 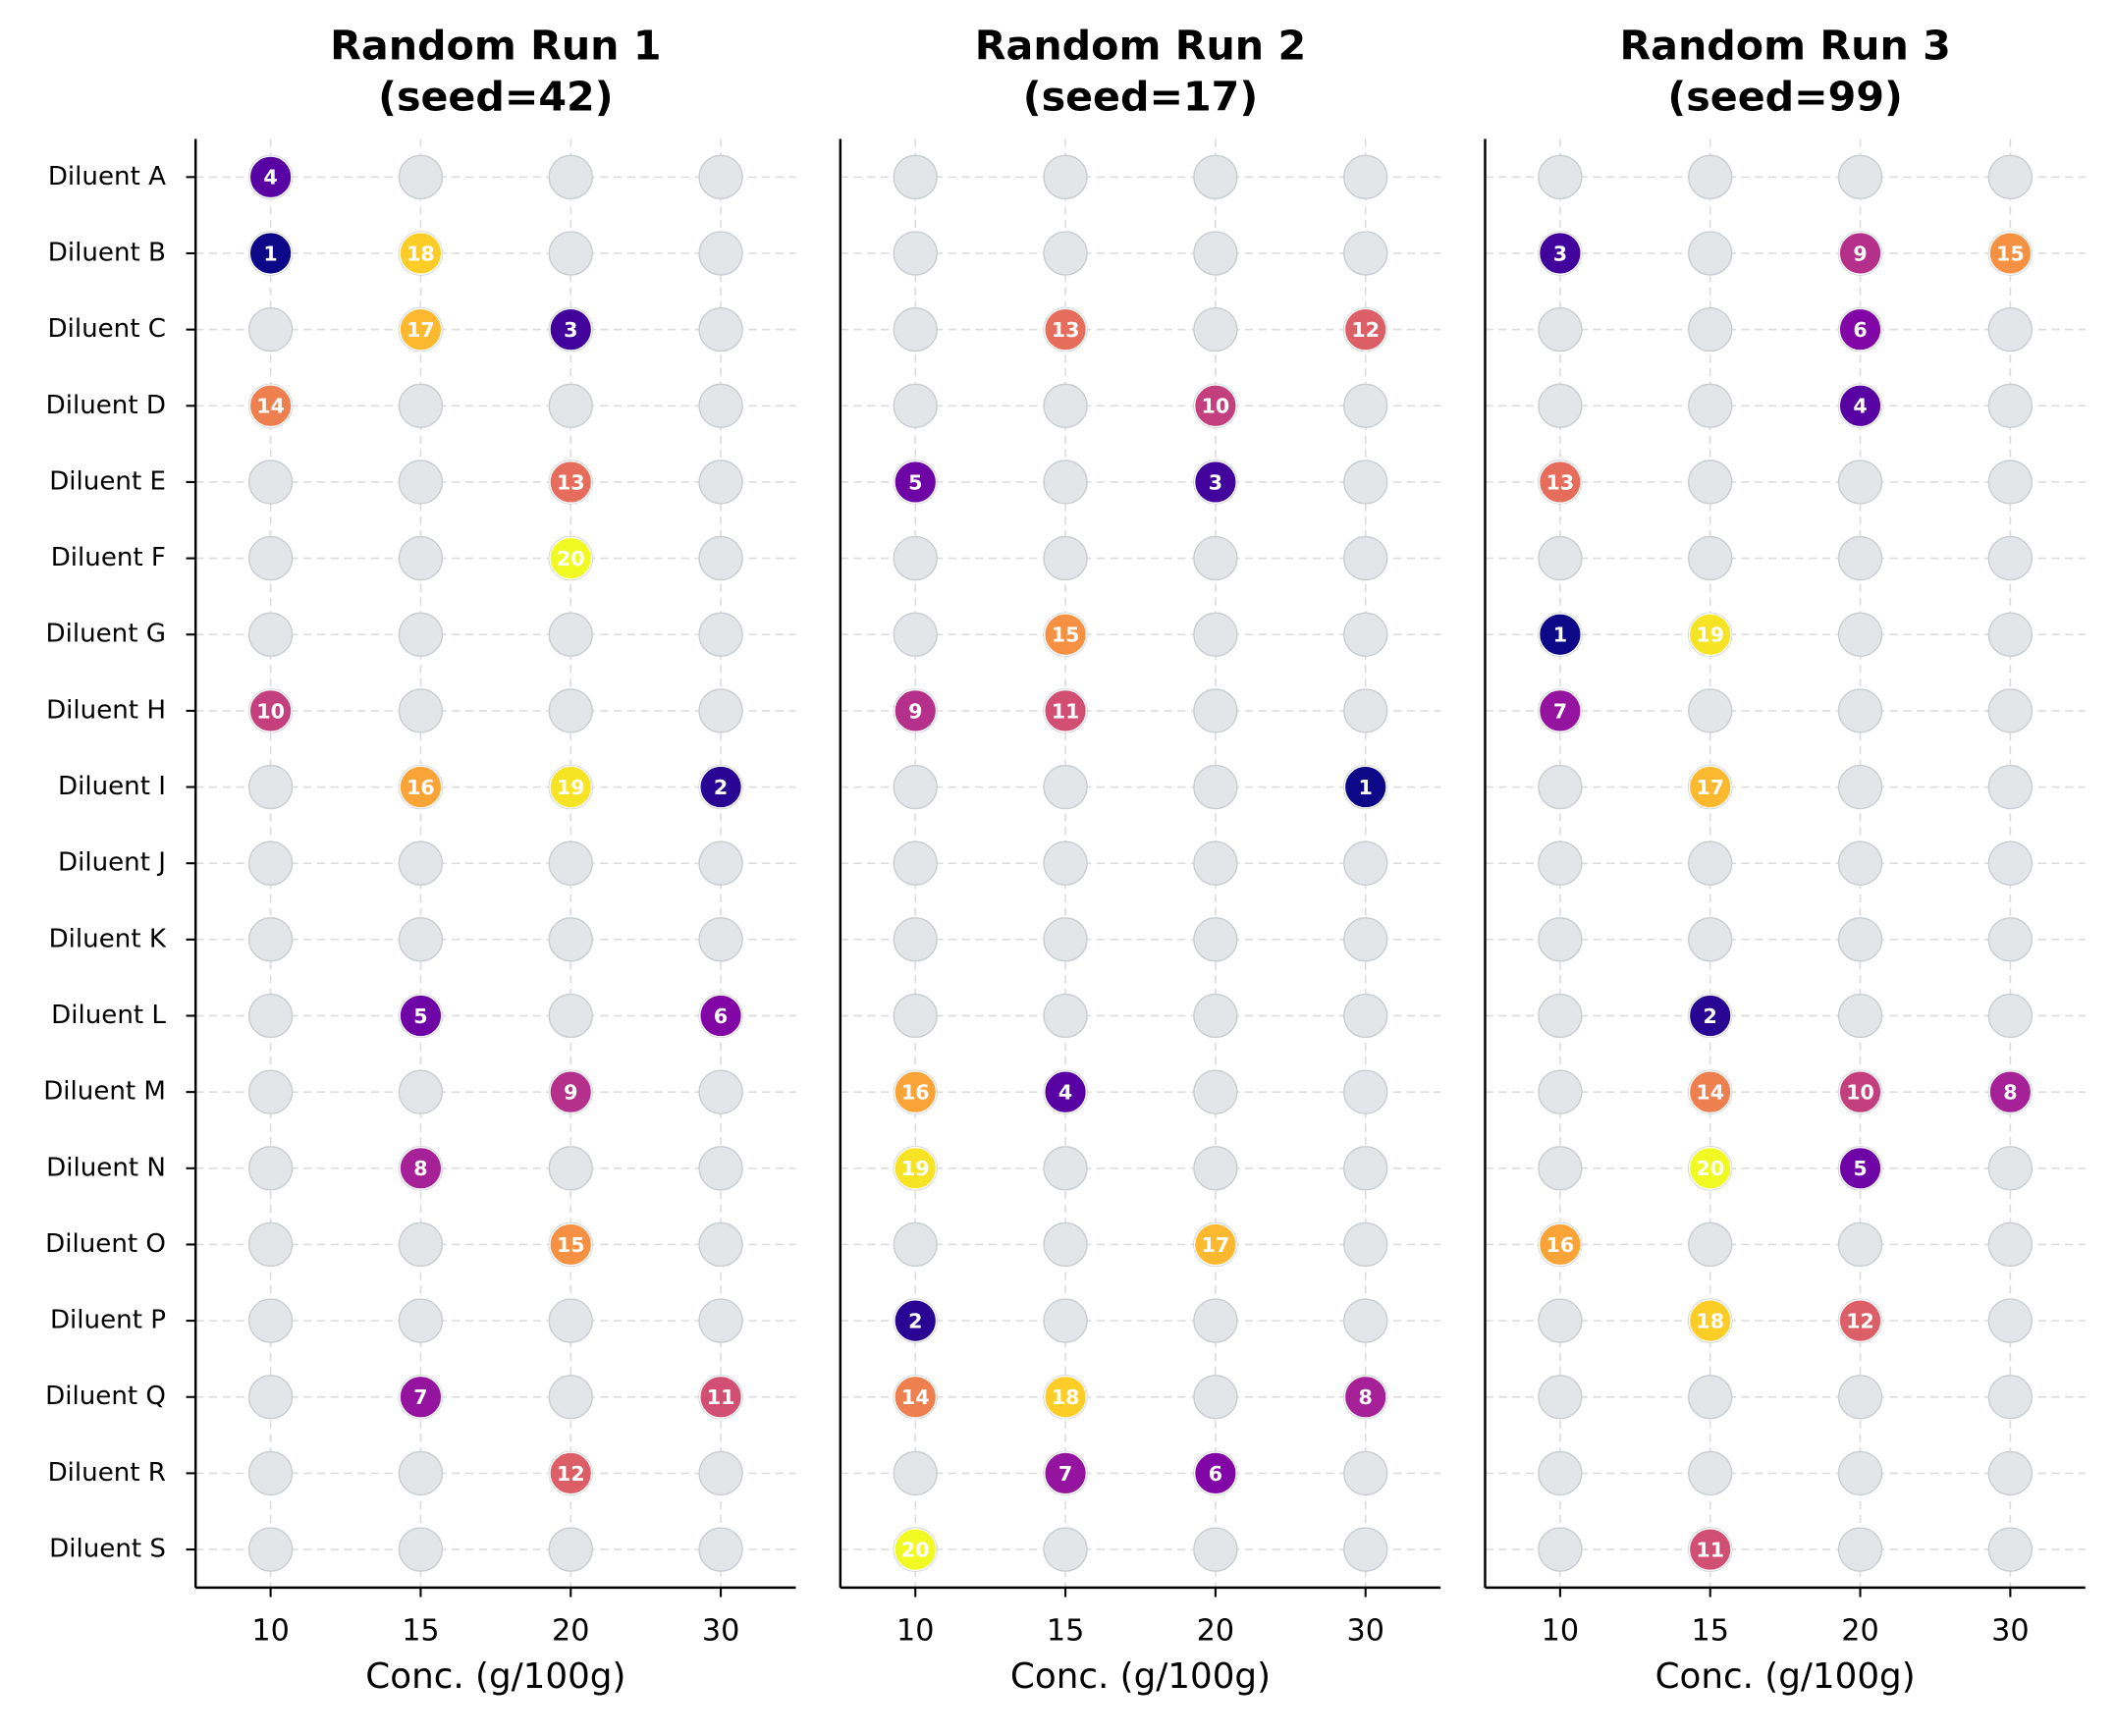 What do you see at coordinates (2010, 1631) in the screenshot?
I see `x-tick-label: 30` at bounding box center [2010, 1631].